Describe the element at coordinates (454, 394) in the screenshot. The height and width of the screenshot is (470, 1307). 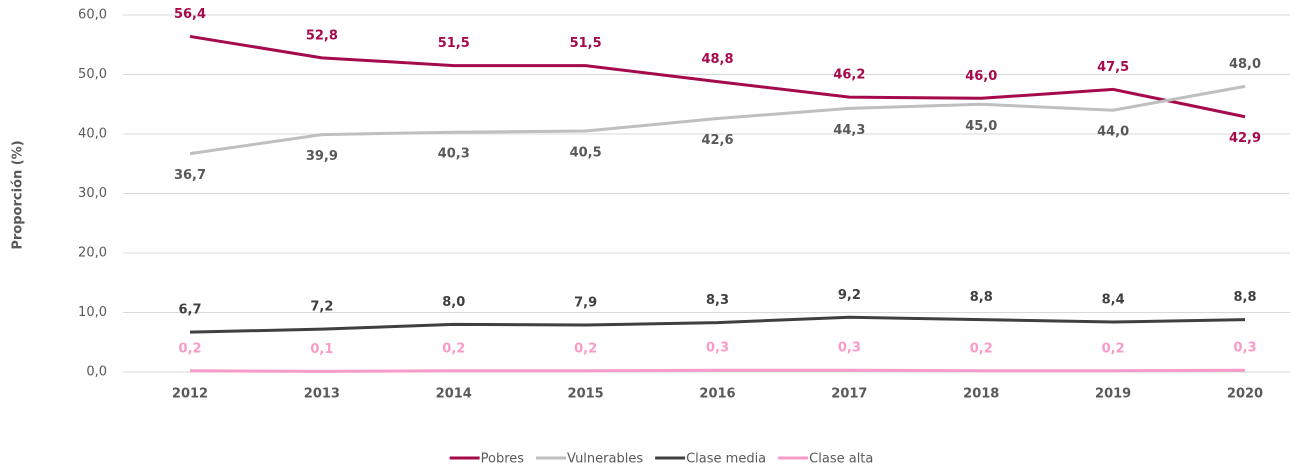
I see `x-tick-label: 2014` at that location.